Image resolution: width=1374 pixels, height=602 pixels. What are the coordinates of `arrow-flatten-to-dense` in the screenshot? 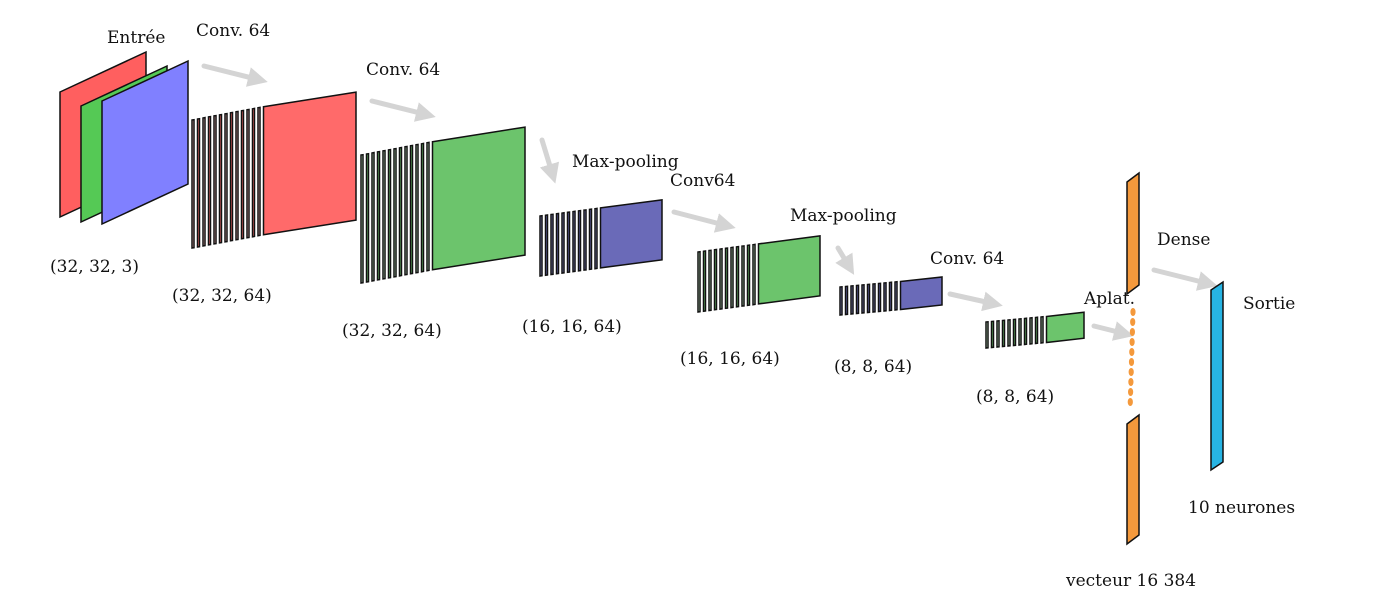 It's located at (1184, 279).